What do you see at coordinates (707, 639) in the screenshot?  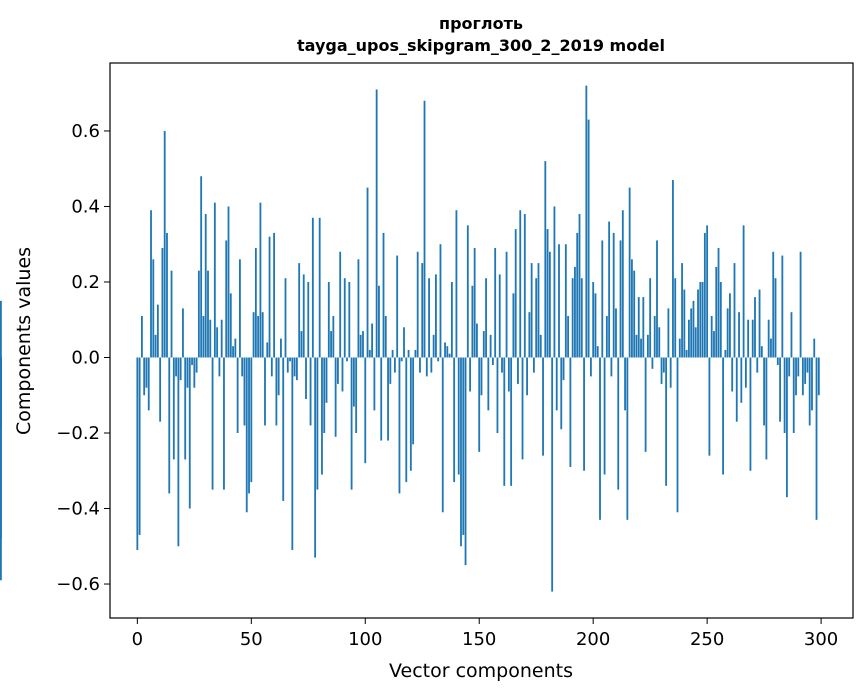 I see `x-tick-label: 250` at bounding box center [707, 639].